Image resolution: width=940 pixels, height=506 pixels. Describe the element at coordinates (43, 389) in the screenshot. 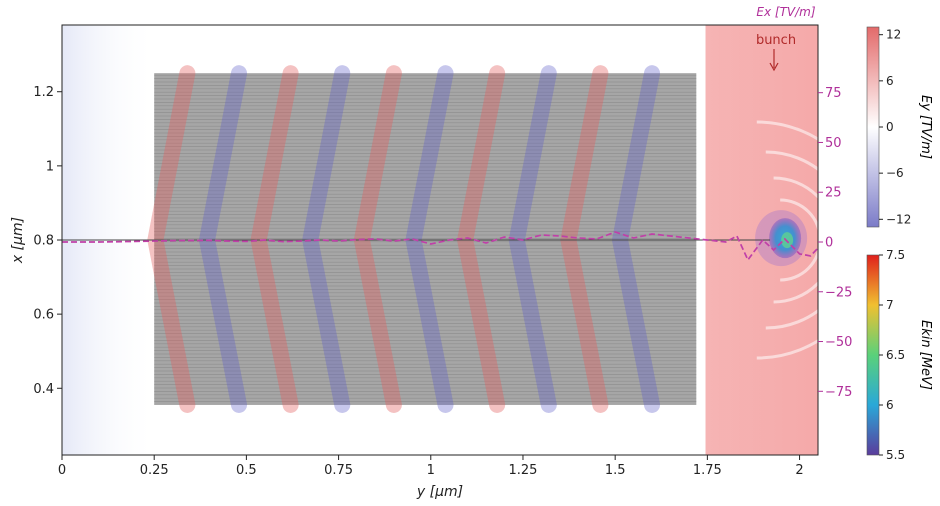

I see `y-tick-label: 0.4` at that location.